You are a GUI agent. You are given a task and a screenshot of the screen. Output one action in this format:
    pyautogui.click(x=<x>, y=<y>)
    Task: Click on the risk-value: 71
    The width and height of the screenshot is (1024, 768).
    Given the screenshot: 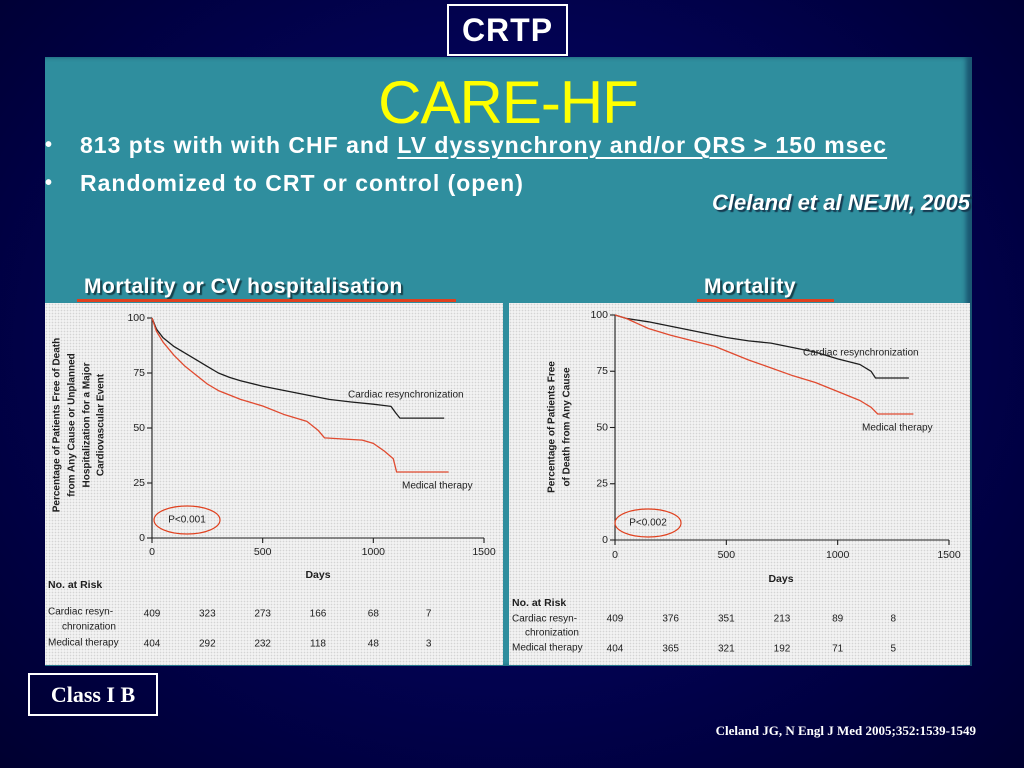 What is the action you would take?
    pyautogui.click(x=838, y=649)
    